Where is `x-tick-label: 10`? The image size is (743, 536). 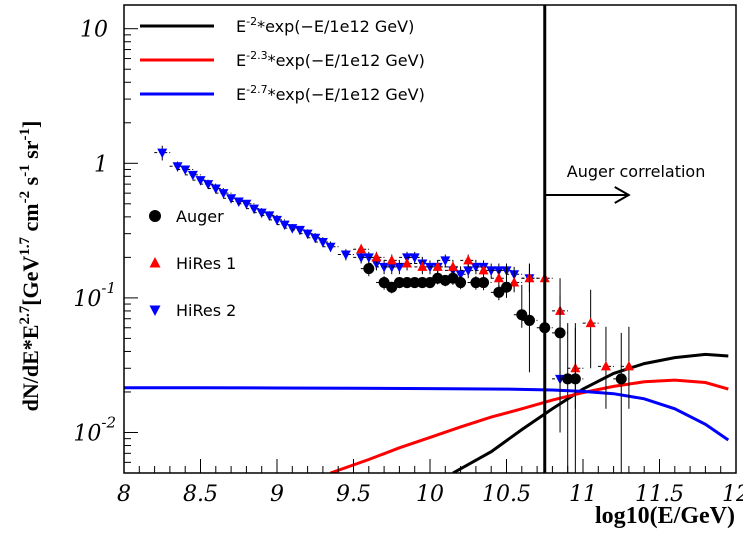 x-tick-label: 10 is located at coordinates (430, 494).